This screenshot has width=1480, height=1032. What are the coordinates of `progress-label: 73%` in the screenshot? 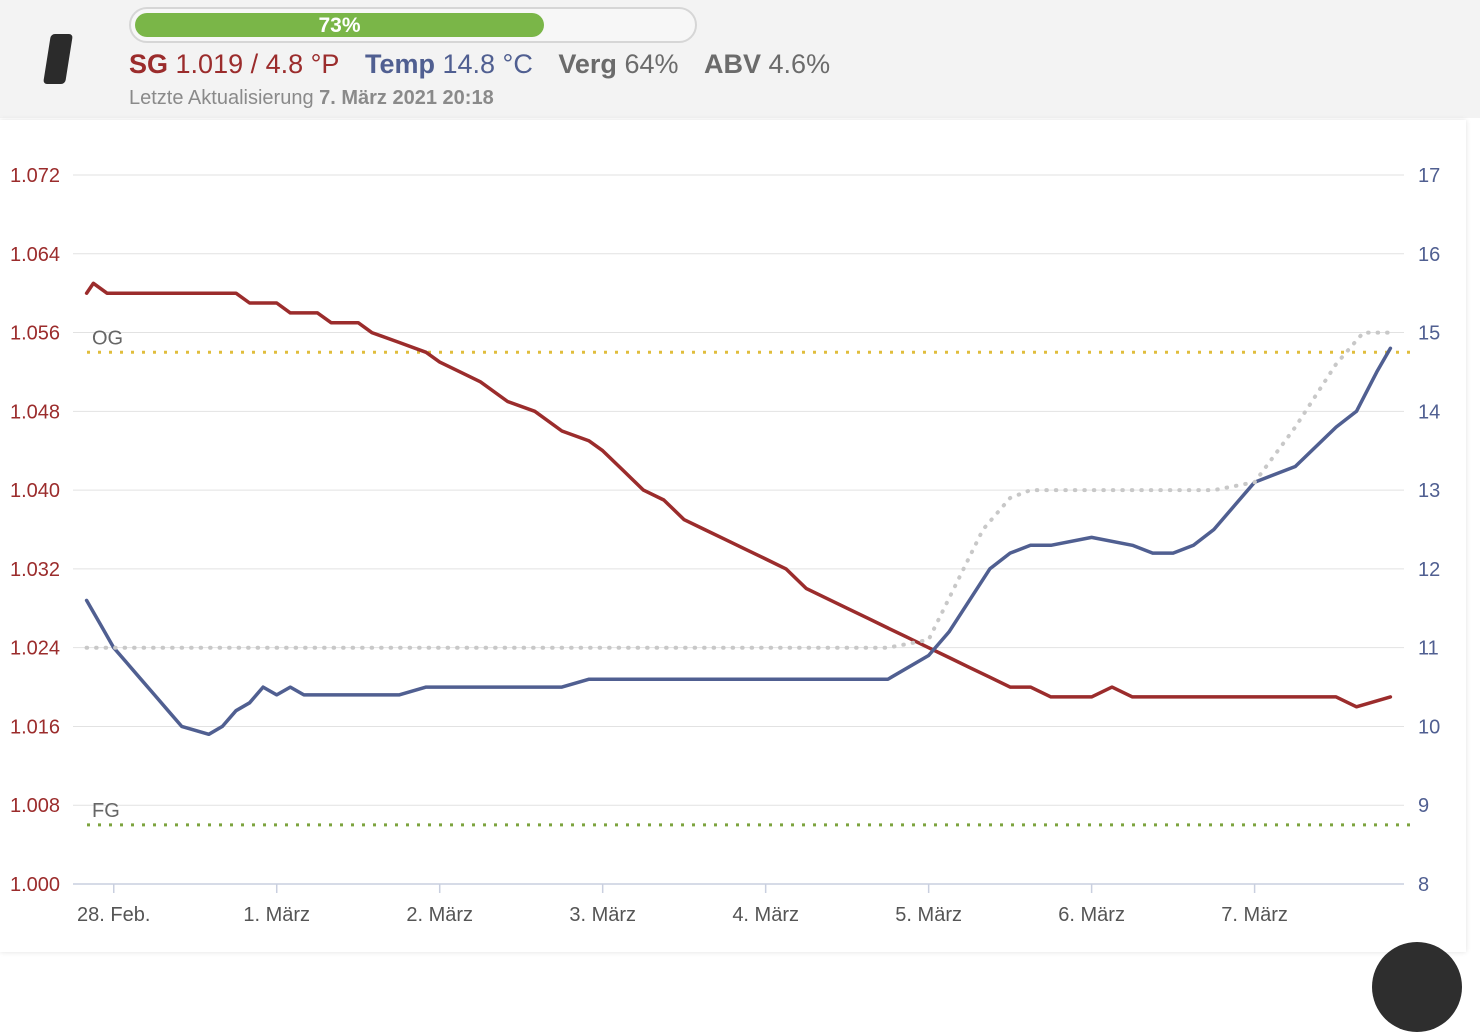 It's located at (339, 25).